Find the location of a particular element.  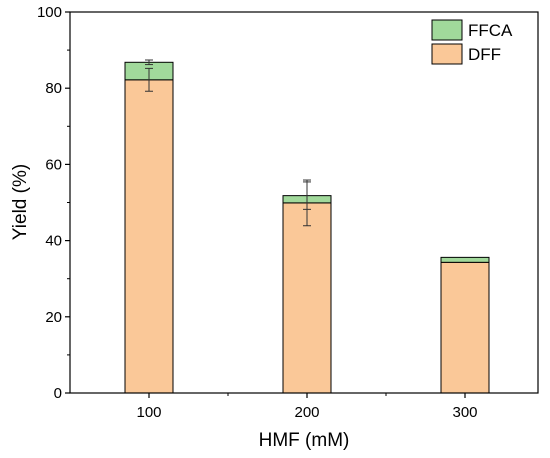

legend-item-dff: DFF is located at coordinates (466, 54).